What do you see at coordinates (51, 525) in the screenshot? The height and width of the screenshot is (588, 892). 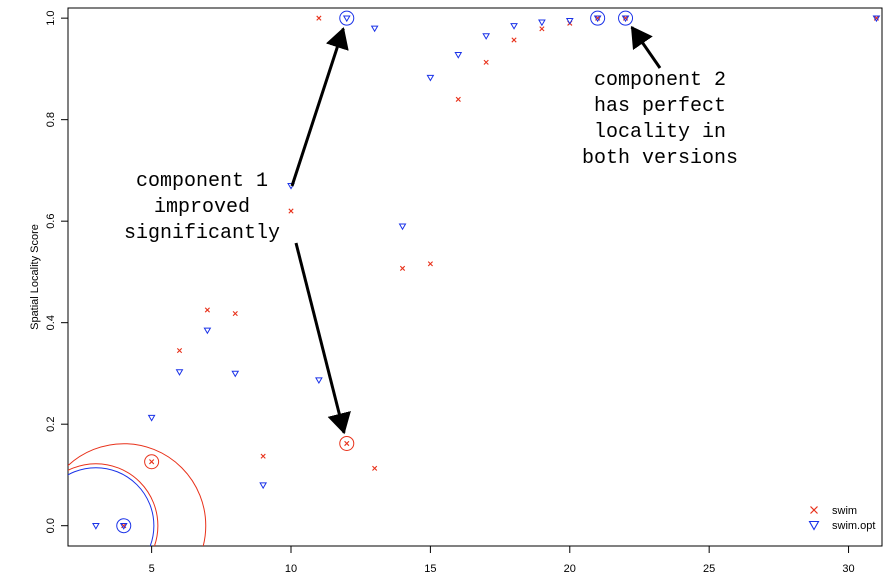 I see `y-tick-label: 0.0` at bounding box center [51, 525].